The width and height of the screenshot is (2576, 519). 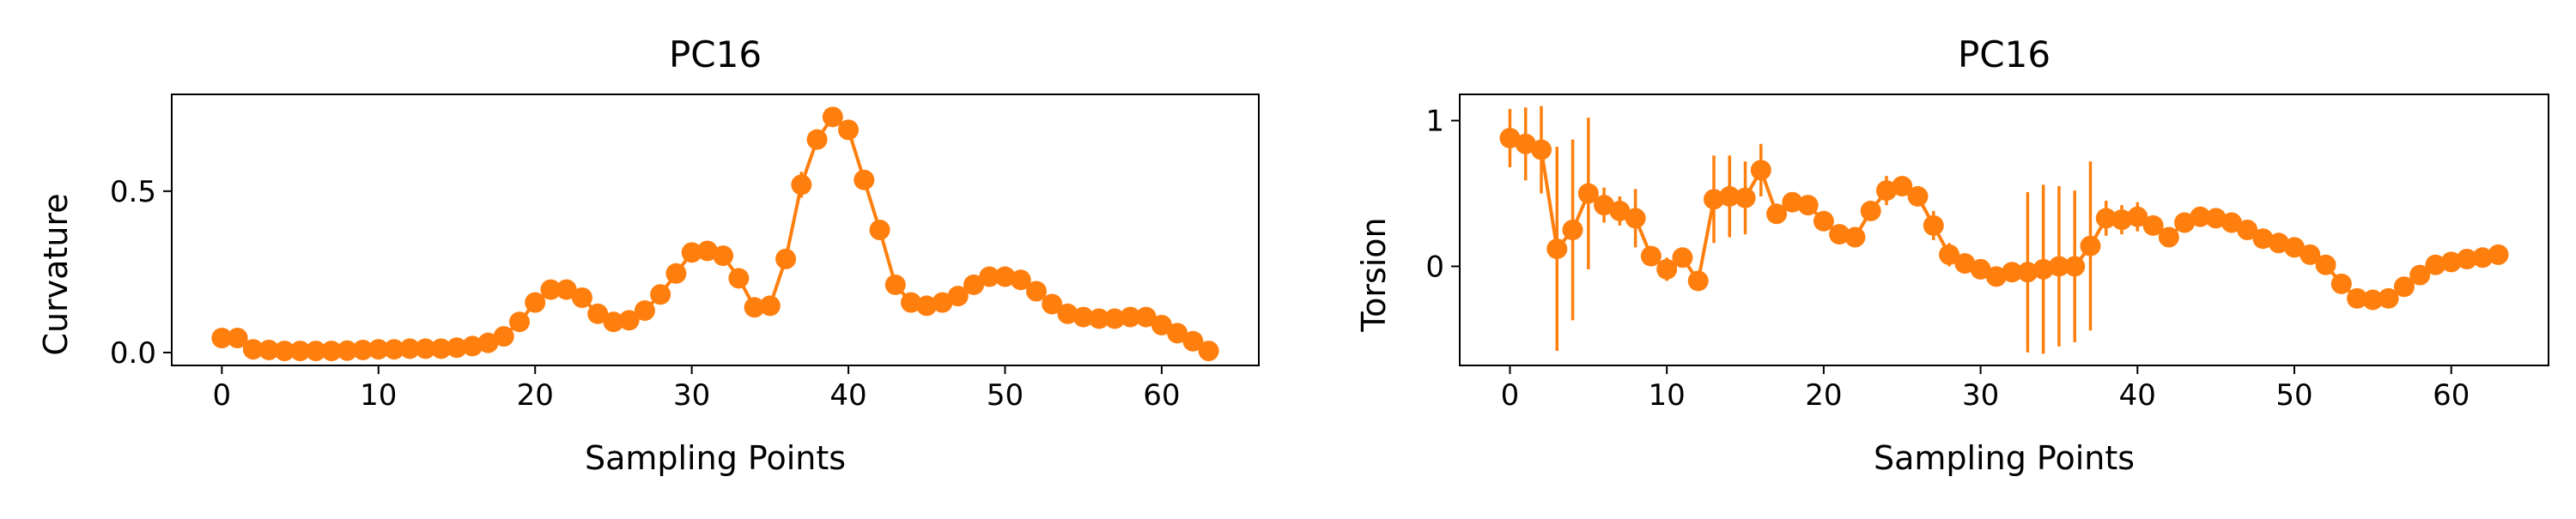 I want to click on torsion-chart-title: PC16, so click(x=2004, y=54).